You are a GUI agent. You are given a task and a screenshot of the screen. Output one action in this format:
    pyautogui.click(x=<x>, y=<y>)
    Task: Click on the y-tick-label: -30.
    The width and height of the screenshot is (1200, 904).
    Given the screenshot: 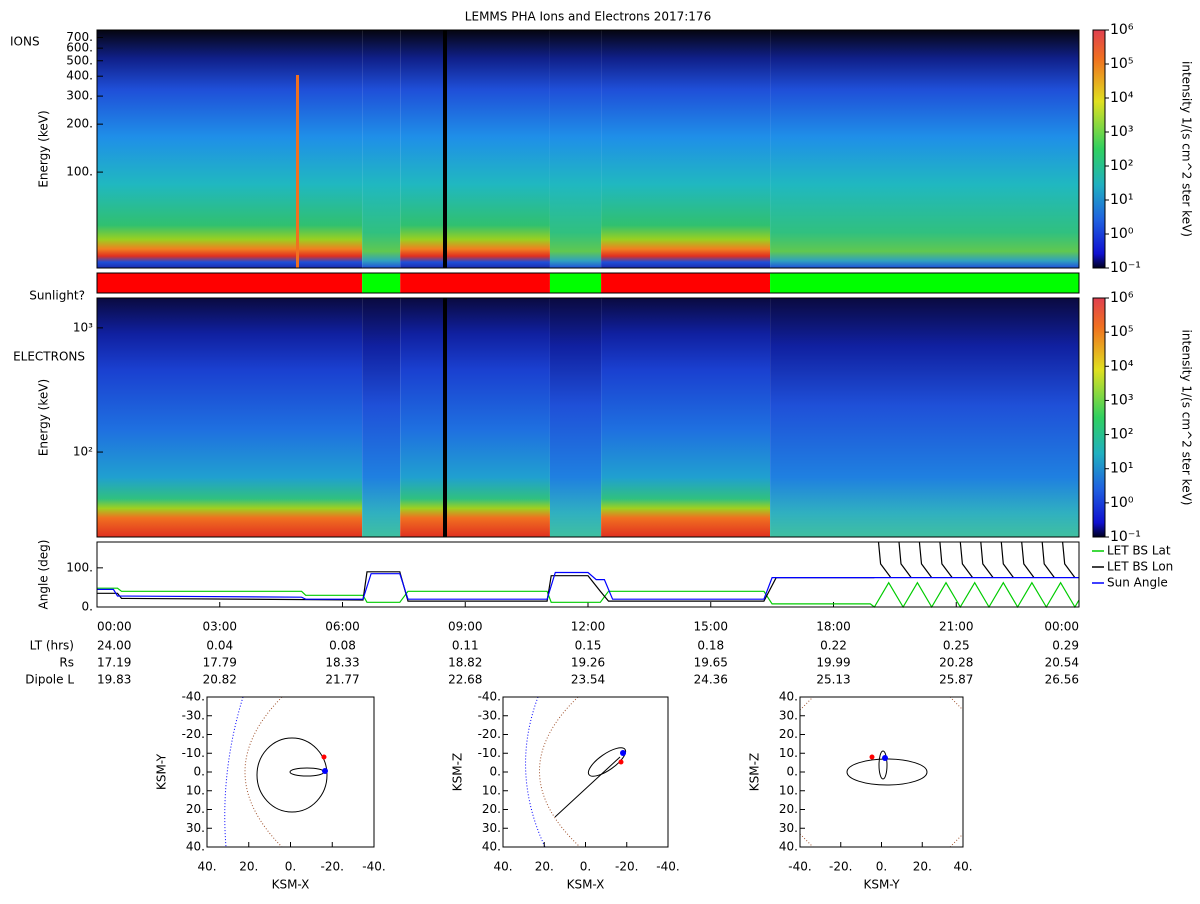 What is the action you would take?
    pyautogui.click(x=489, y=715)
    